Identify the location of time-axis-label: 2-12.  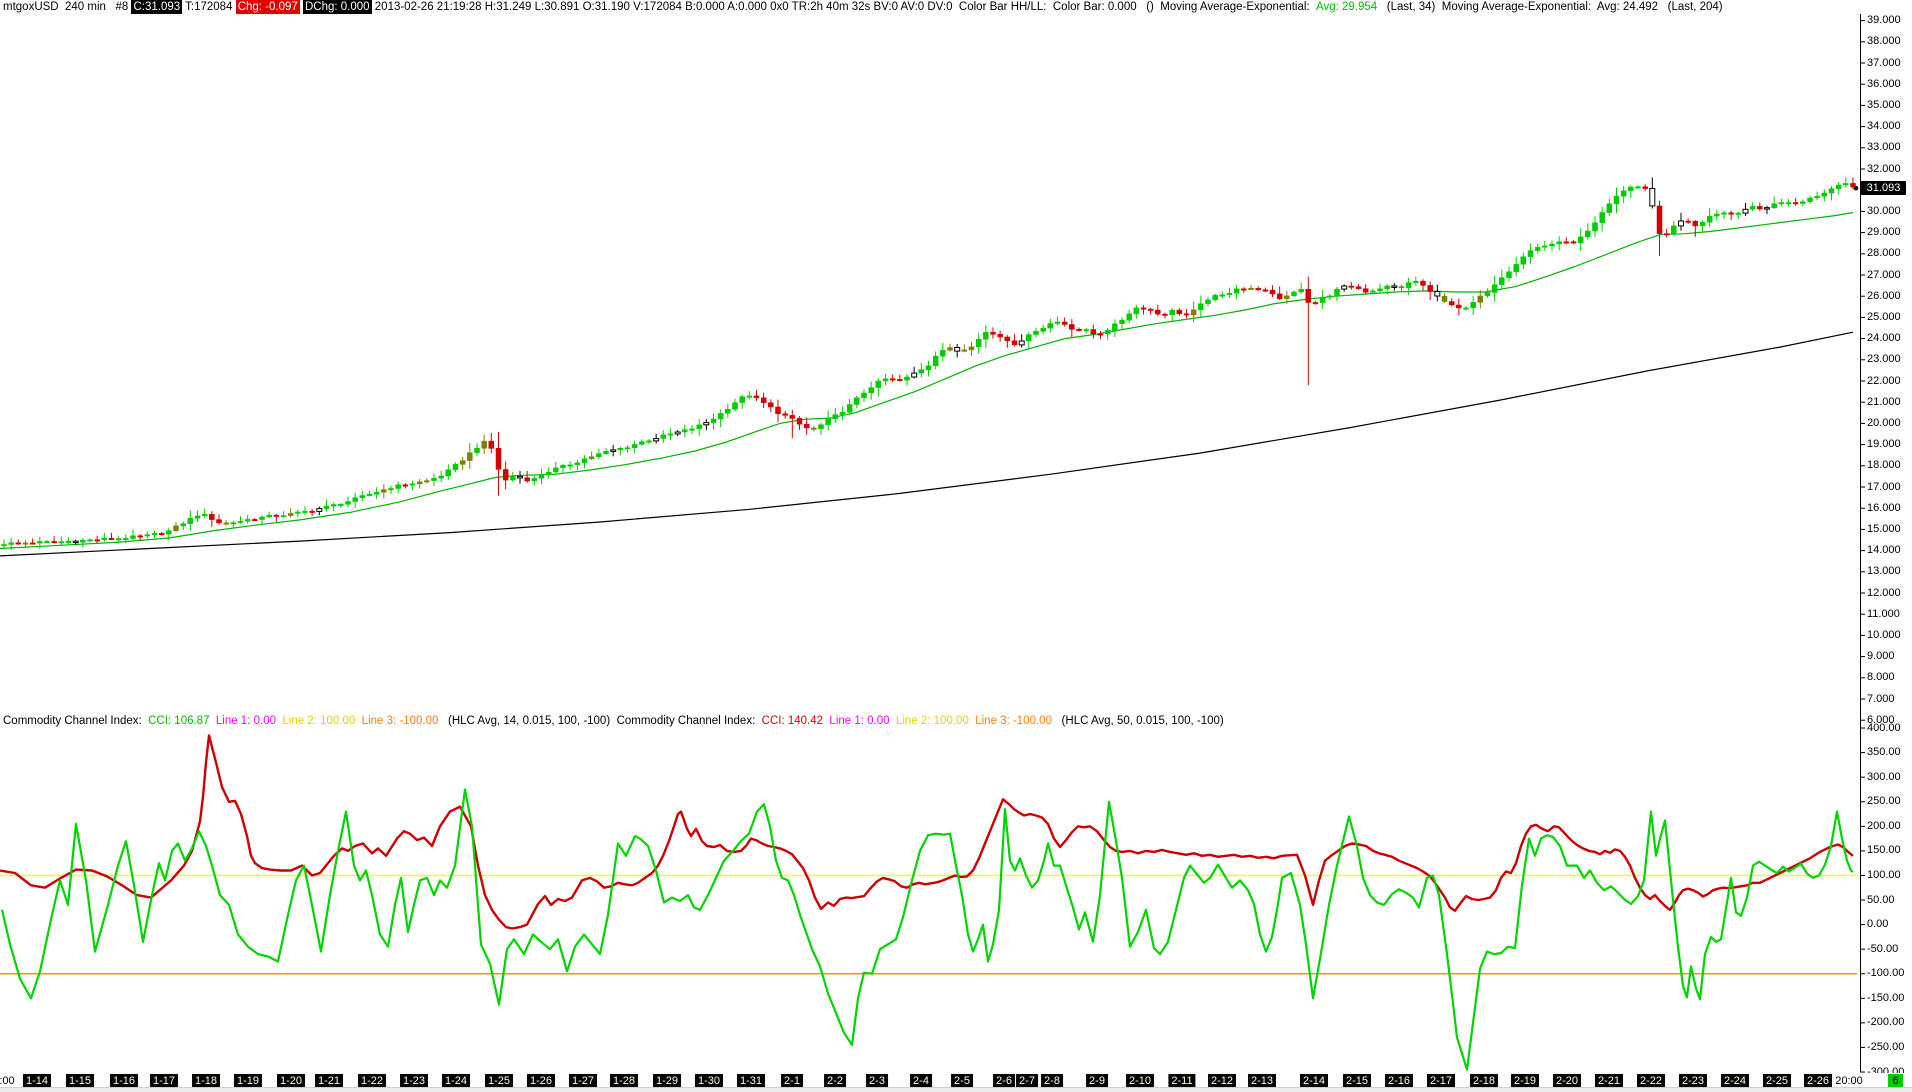
(1222, 1081).